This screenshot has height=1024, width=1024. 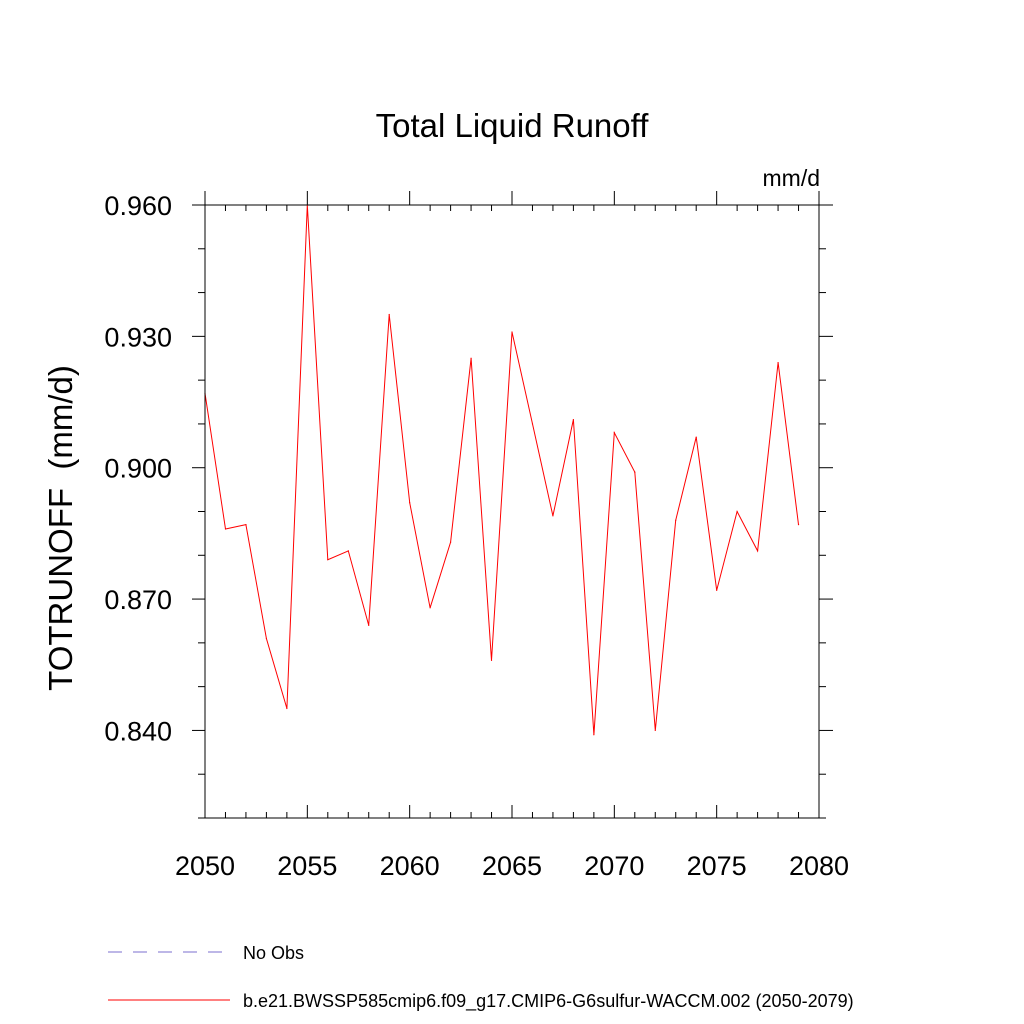 I want to click on y-tick-label: 0.900, so click(x=138, y=469).